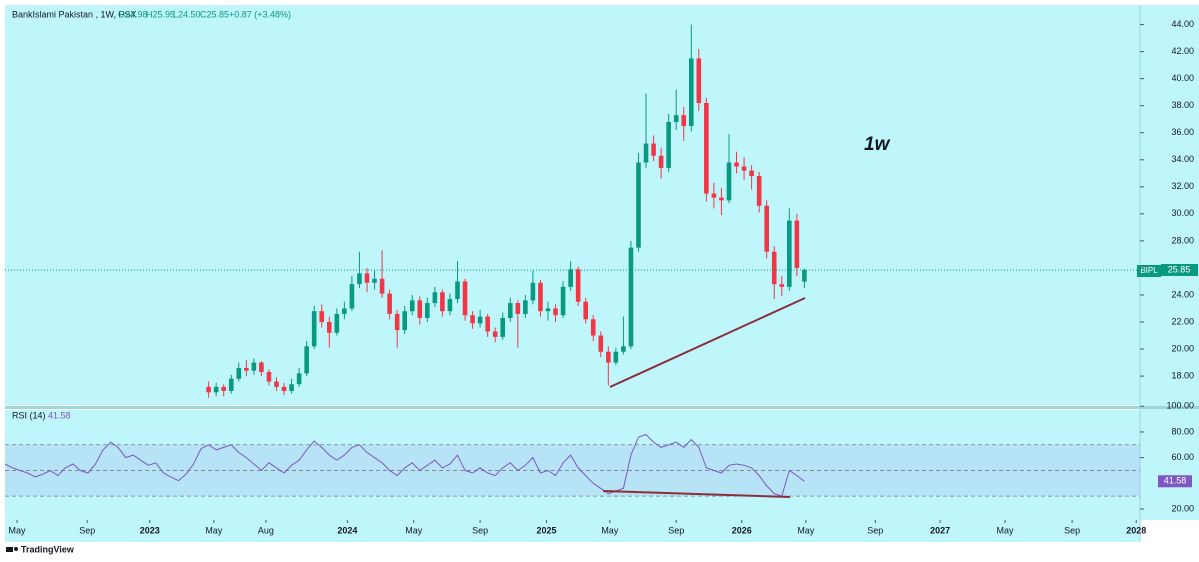 Image resolution: width=1199 pixels, height=562 pixels. Describe the element at coordinates (1136, 530) in the screenshot. I see `time-tick-label: 2028` at that location.